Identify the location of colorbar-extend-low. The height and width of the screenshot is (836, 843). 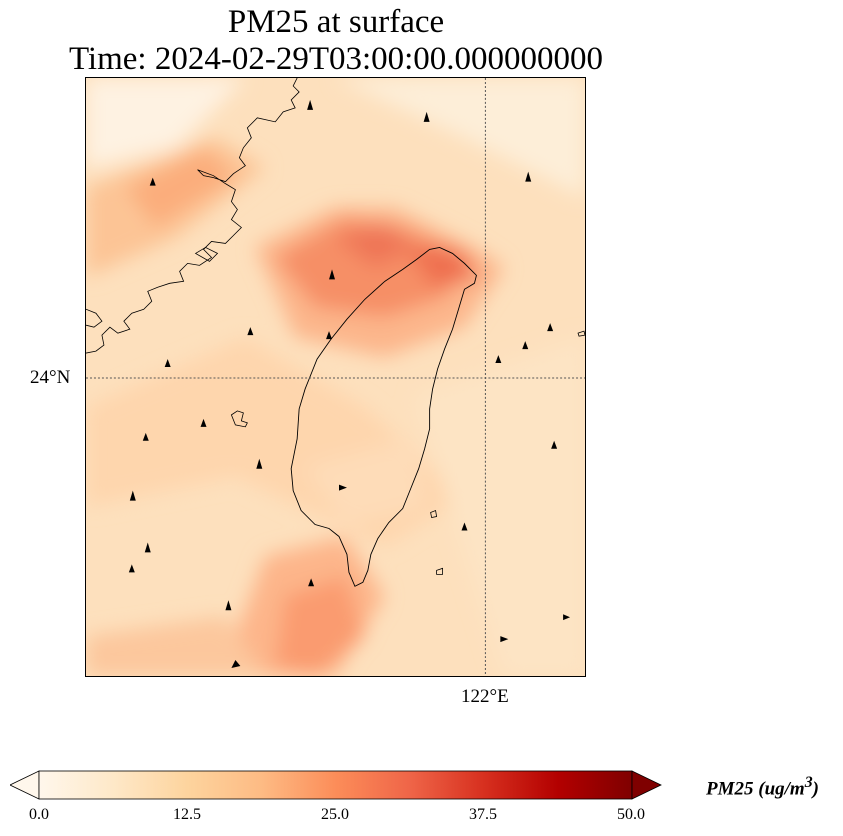
(25, 785).